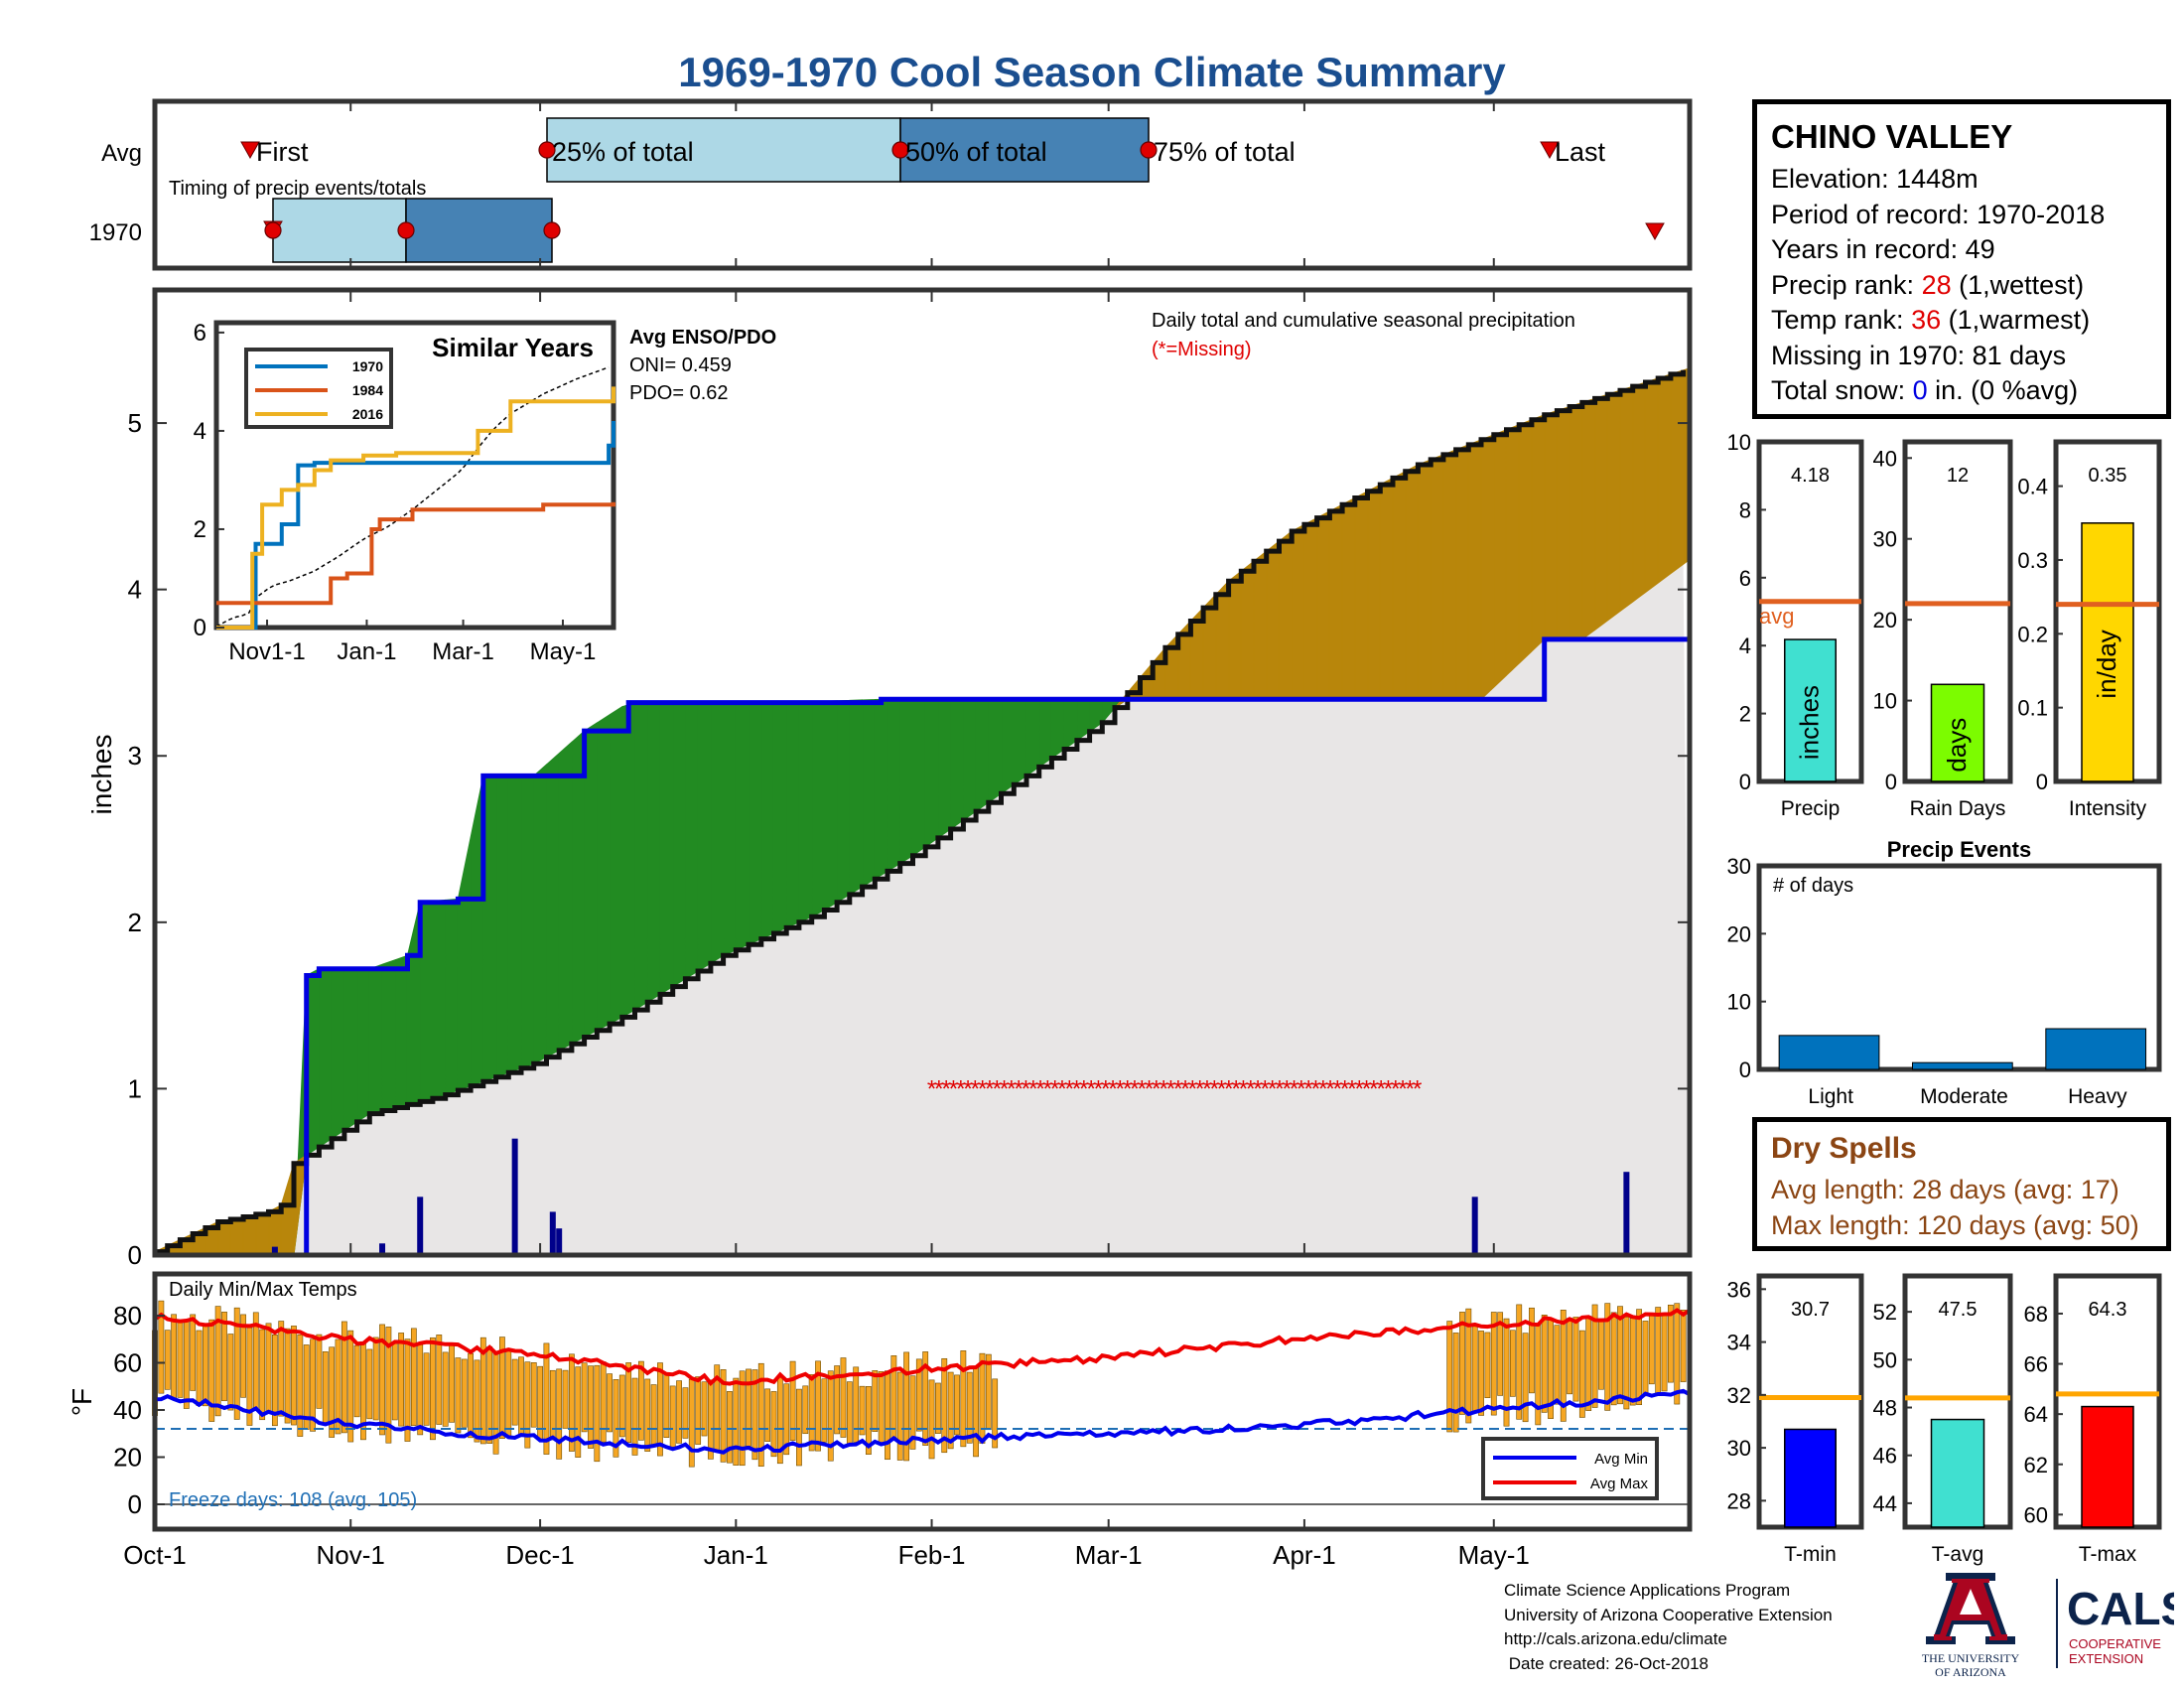 The height and width of the screenshot is (1688, 2184). What do you see at coordinates (135, 1255) in the screenshot?
I see `main-ytick-label: 0` at bounding box center [135, 1255].